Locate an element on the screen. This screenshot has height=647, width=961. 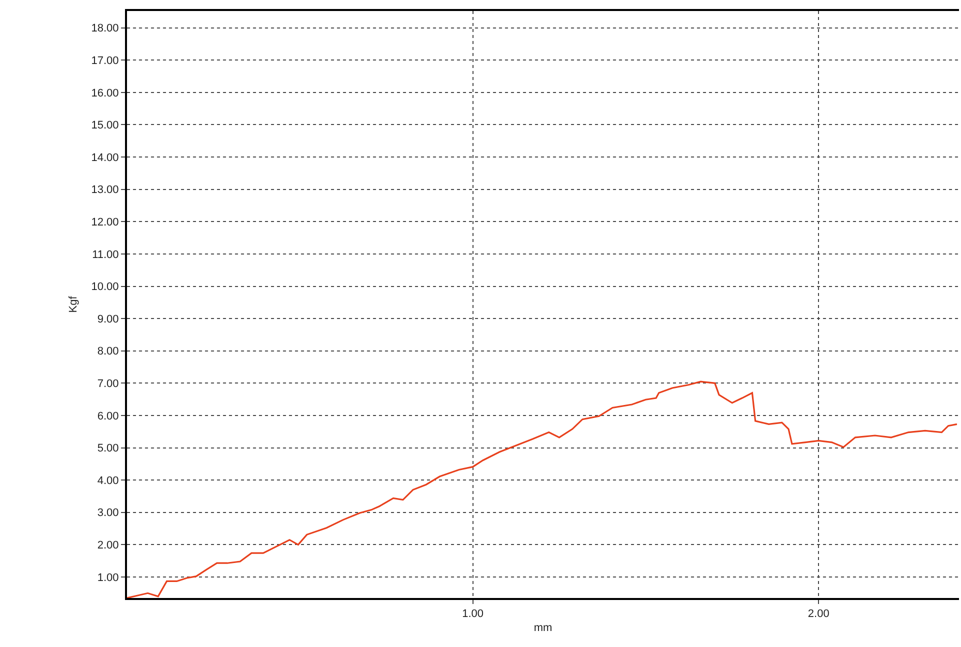
y-tick-label: 12.00 is located at coordinates (105, 222).